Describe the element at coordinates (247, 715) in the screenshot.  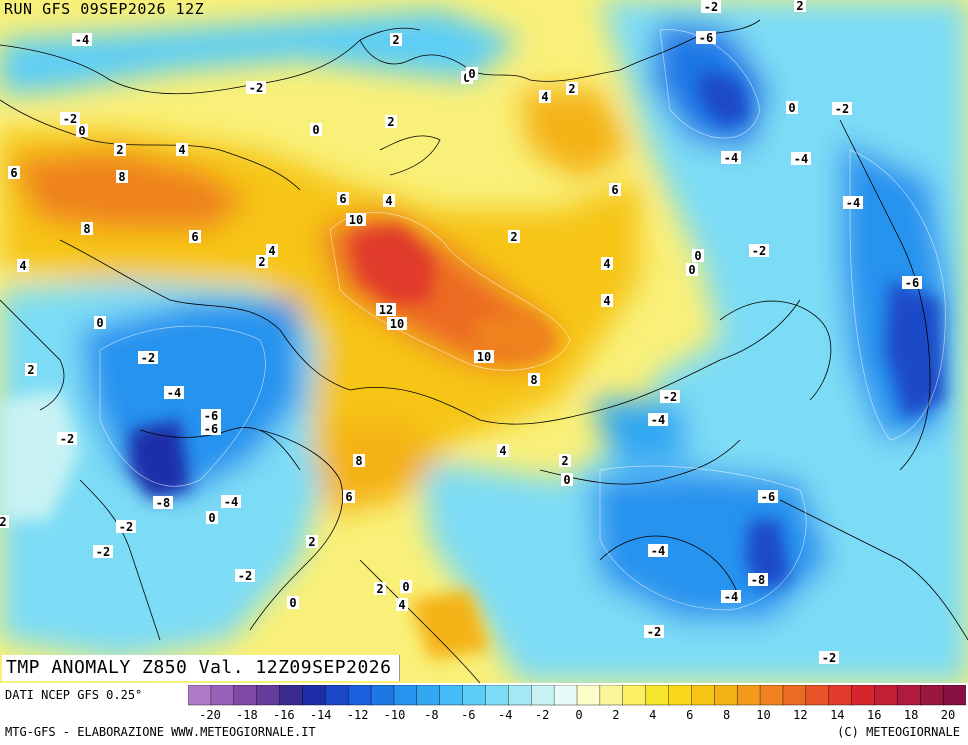
I see `colorbar-tick-label: -18` at that location.